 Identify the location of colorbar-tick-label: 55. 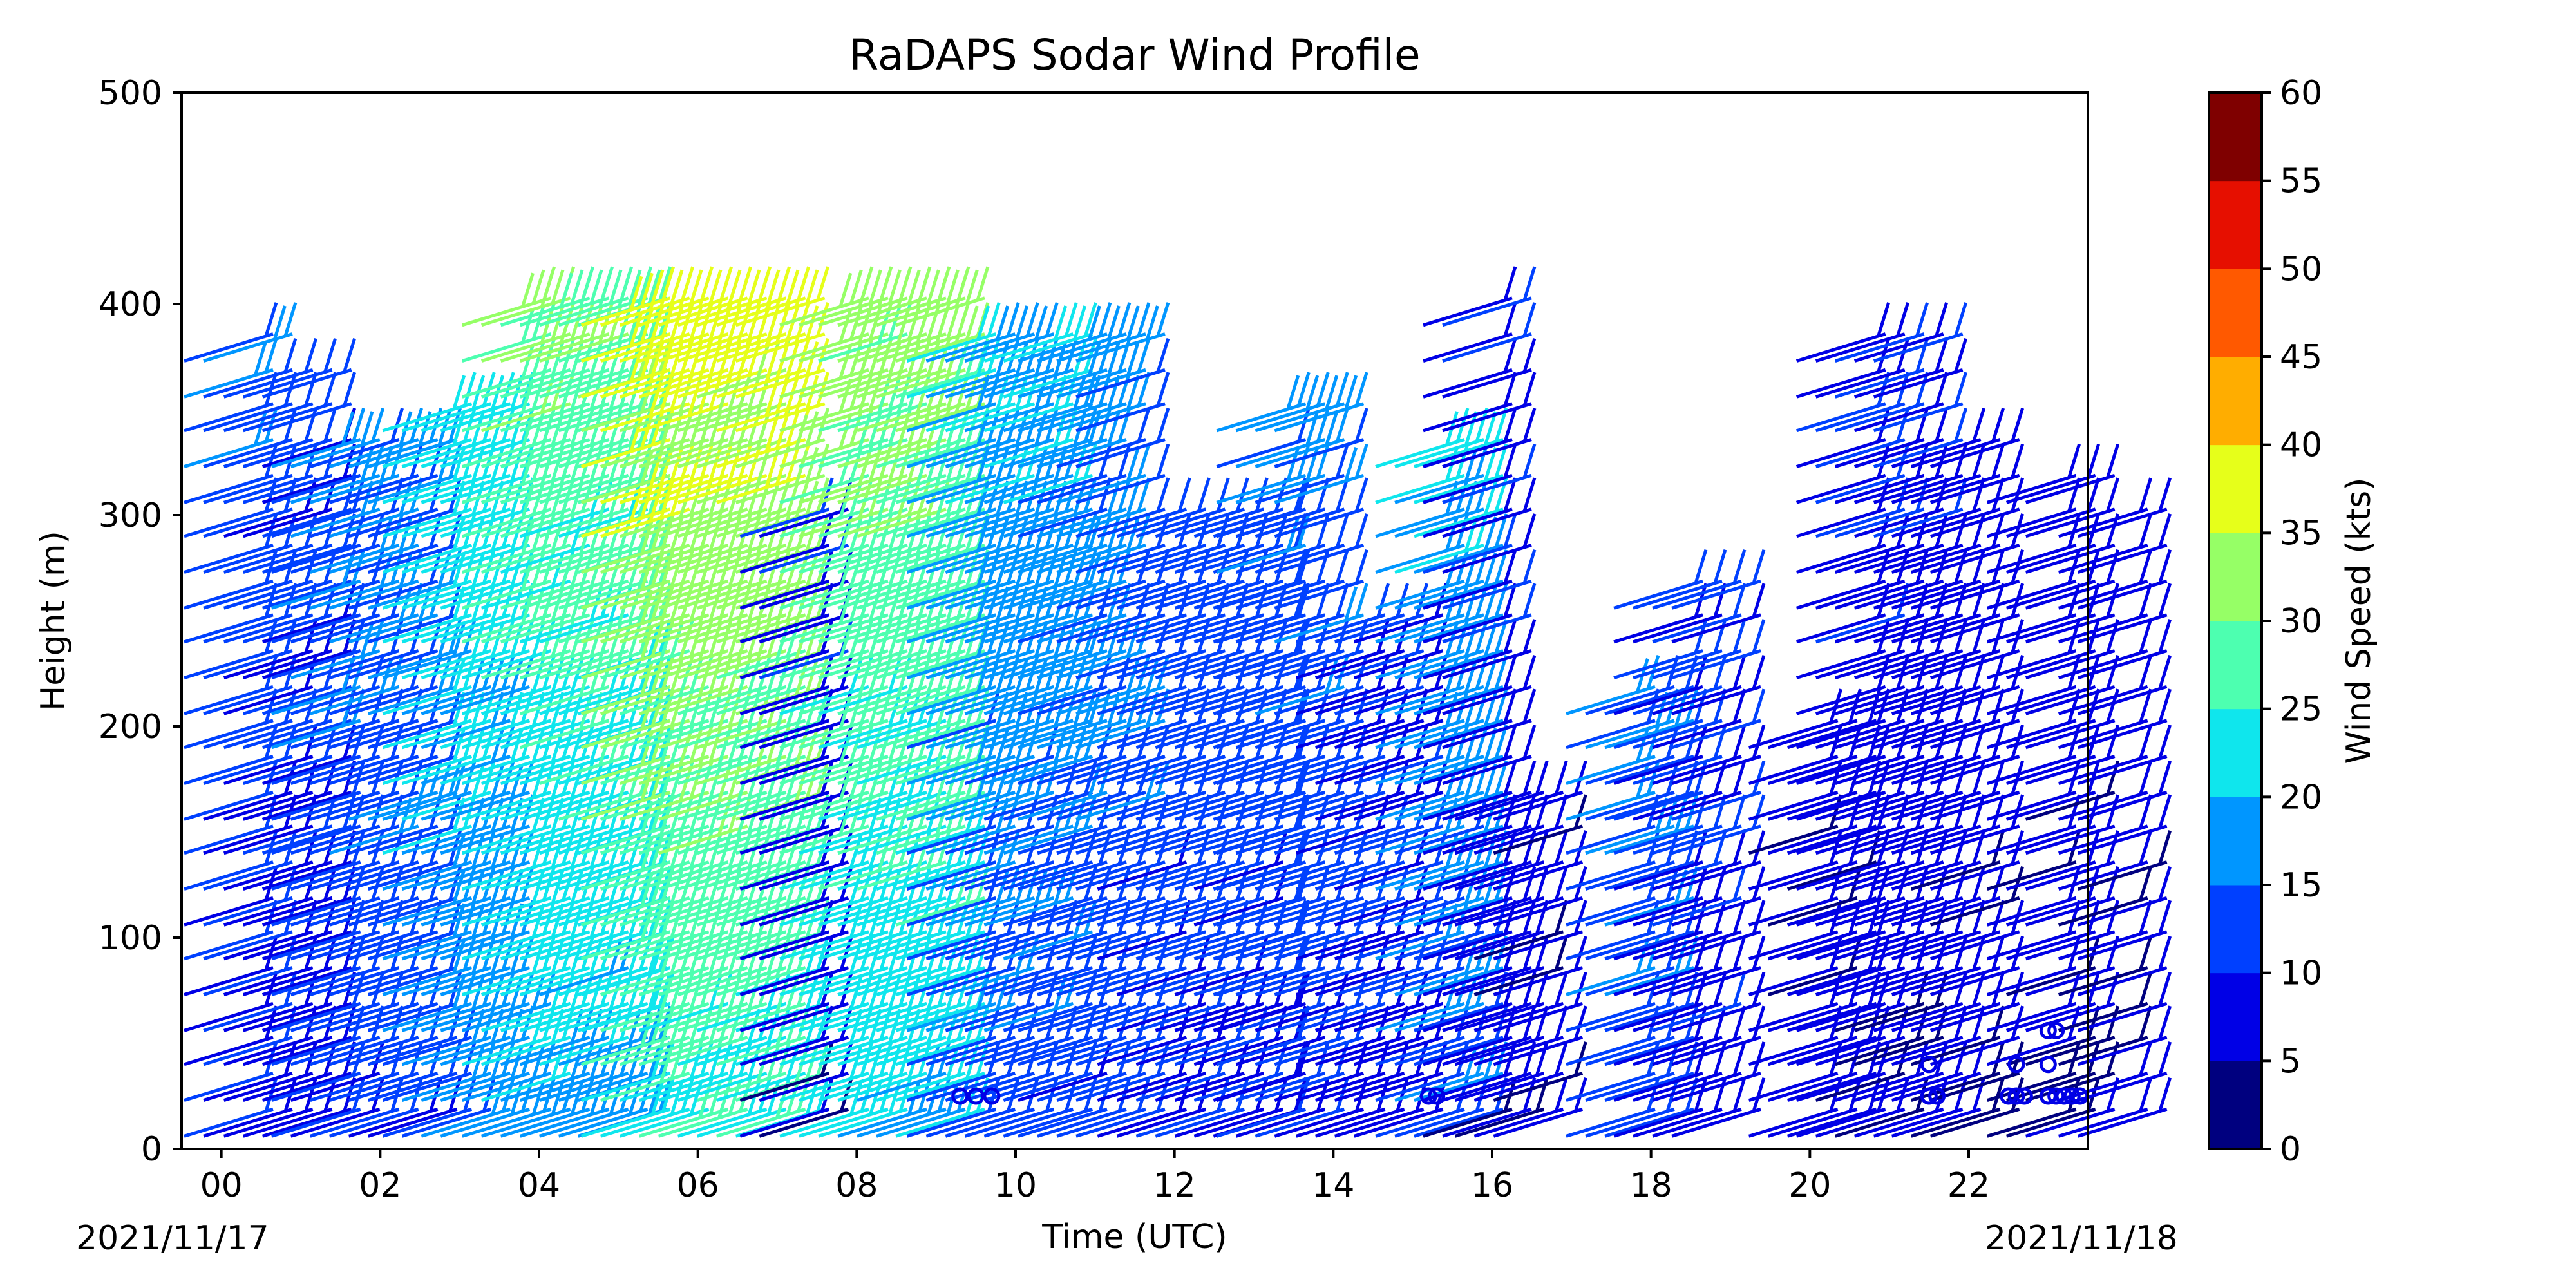
(2301, 182).